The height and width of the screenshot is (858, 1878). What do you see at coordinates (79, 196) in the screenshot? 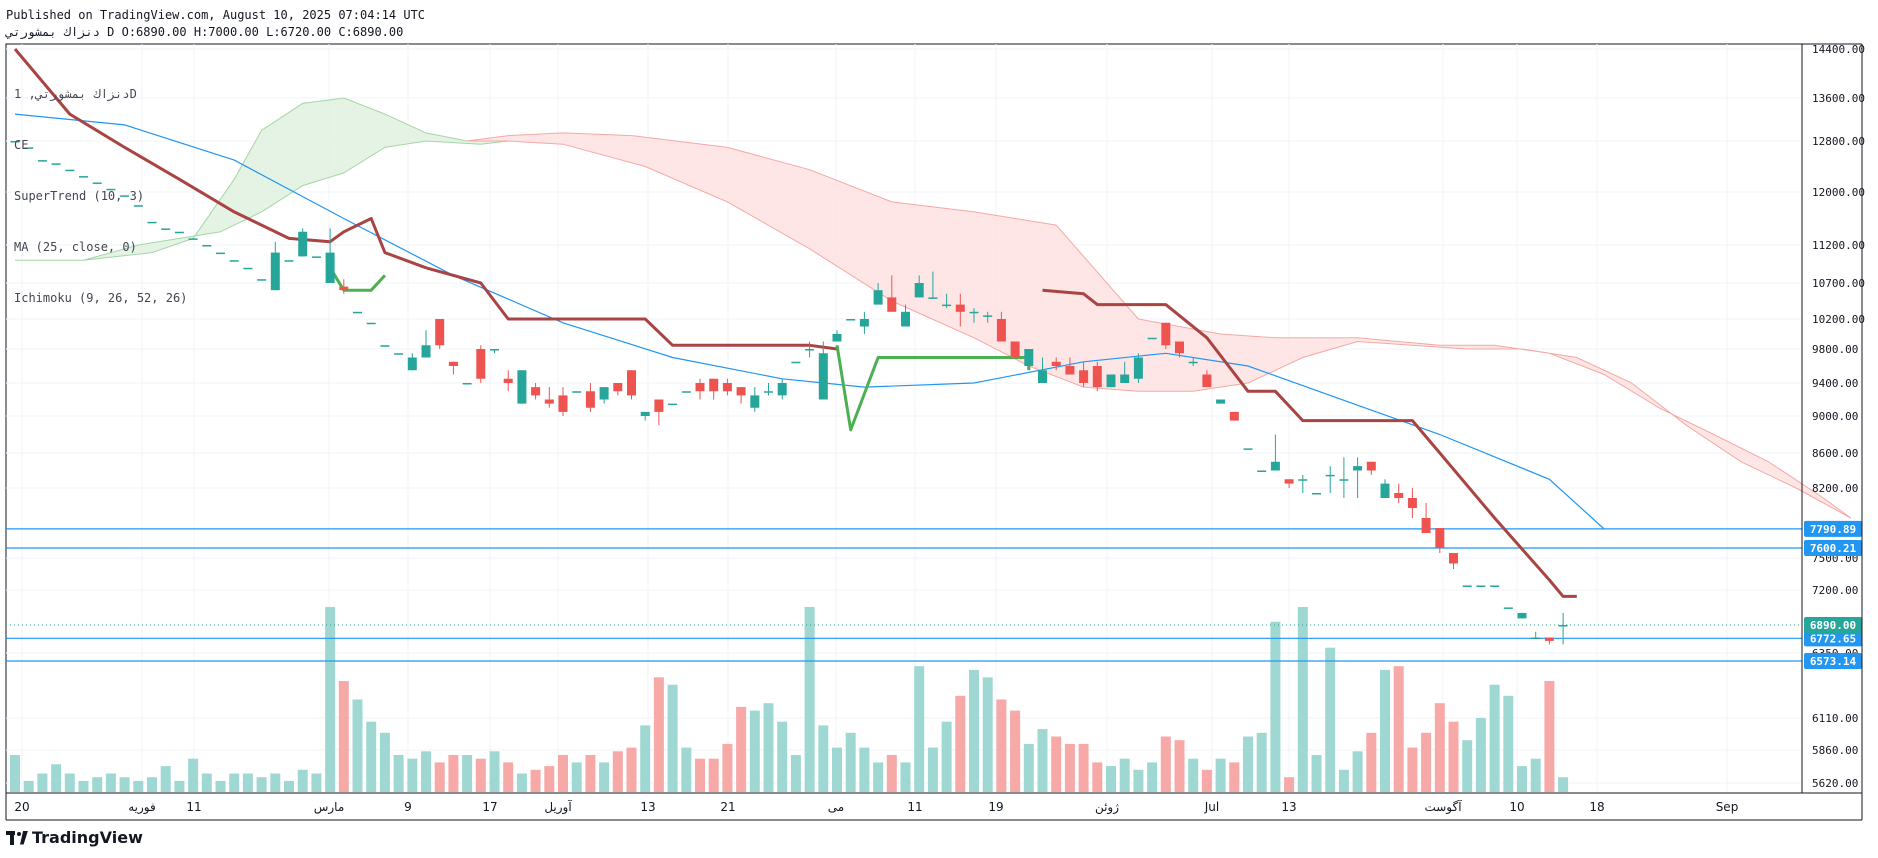
I see `legend-supertrend: SuperTrend (10, 3)` at bounding box center [79, 196].